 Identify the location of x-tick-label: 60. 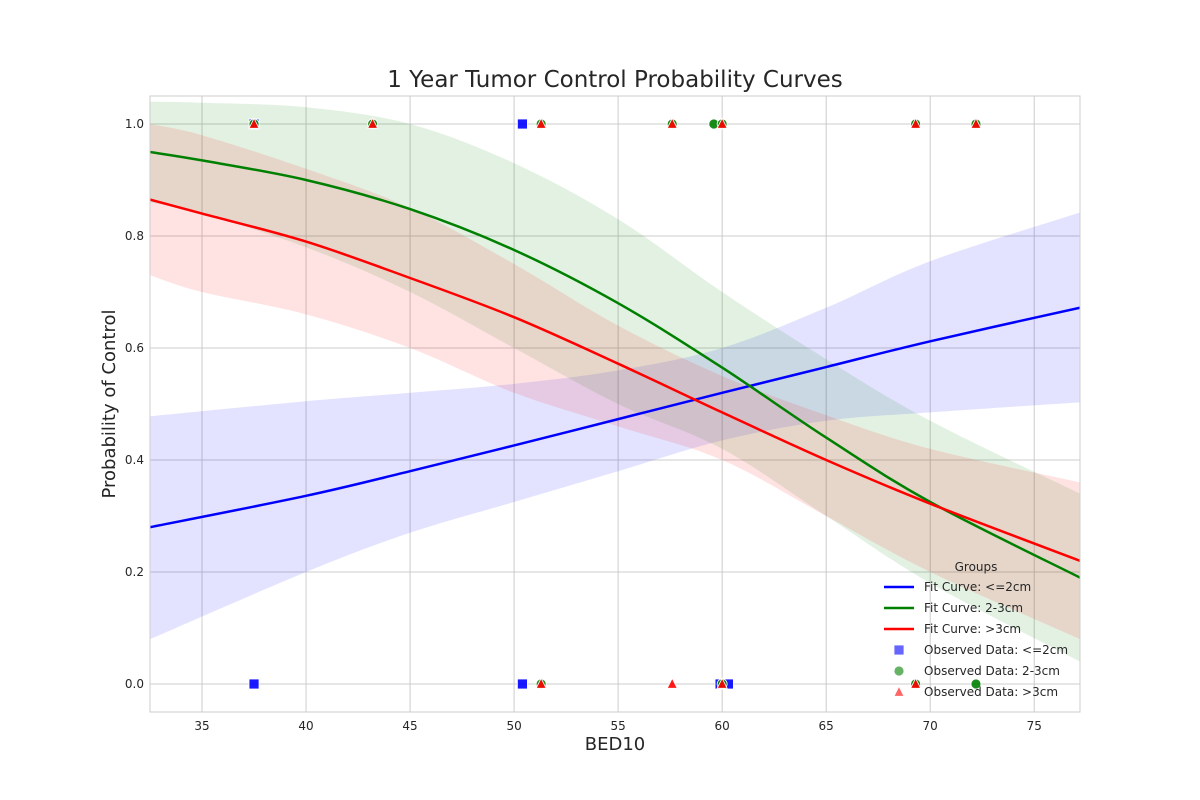
(722, 726).